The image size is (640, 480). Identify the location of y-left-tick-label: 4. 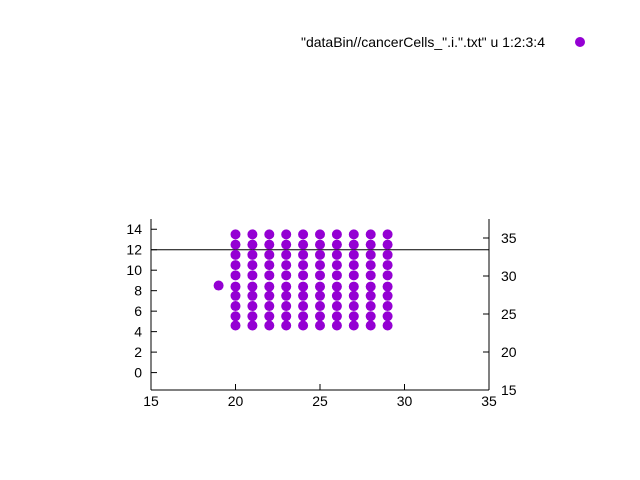
(138, 332).